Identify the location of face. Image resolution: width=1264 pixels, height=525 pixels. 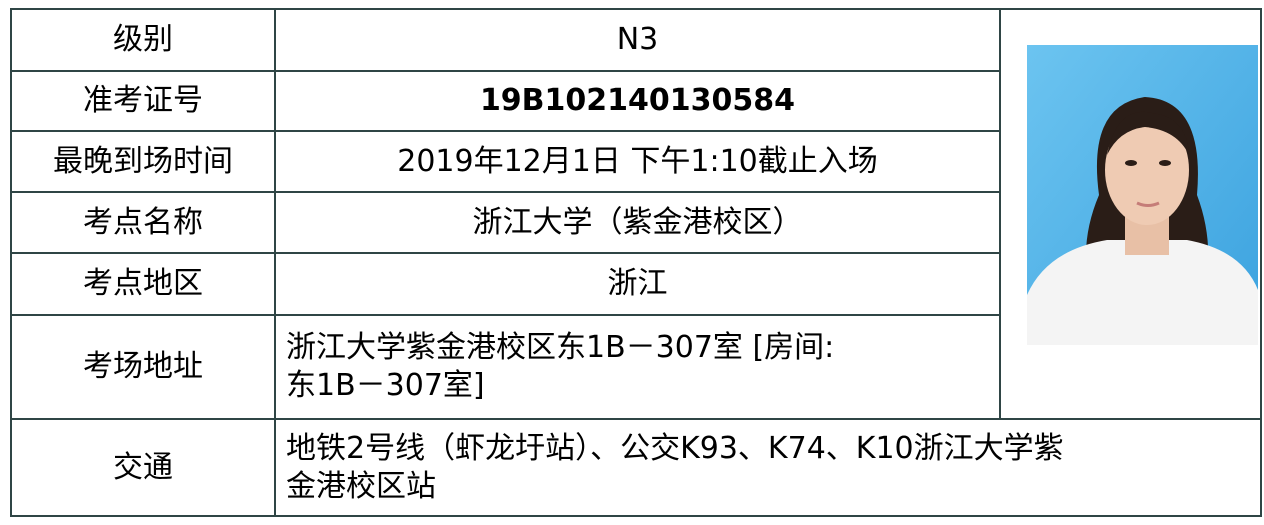
(1147, 170).